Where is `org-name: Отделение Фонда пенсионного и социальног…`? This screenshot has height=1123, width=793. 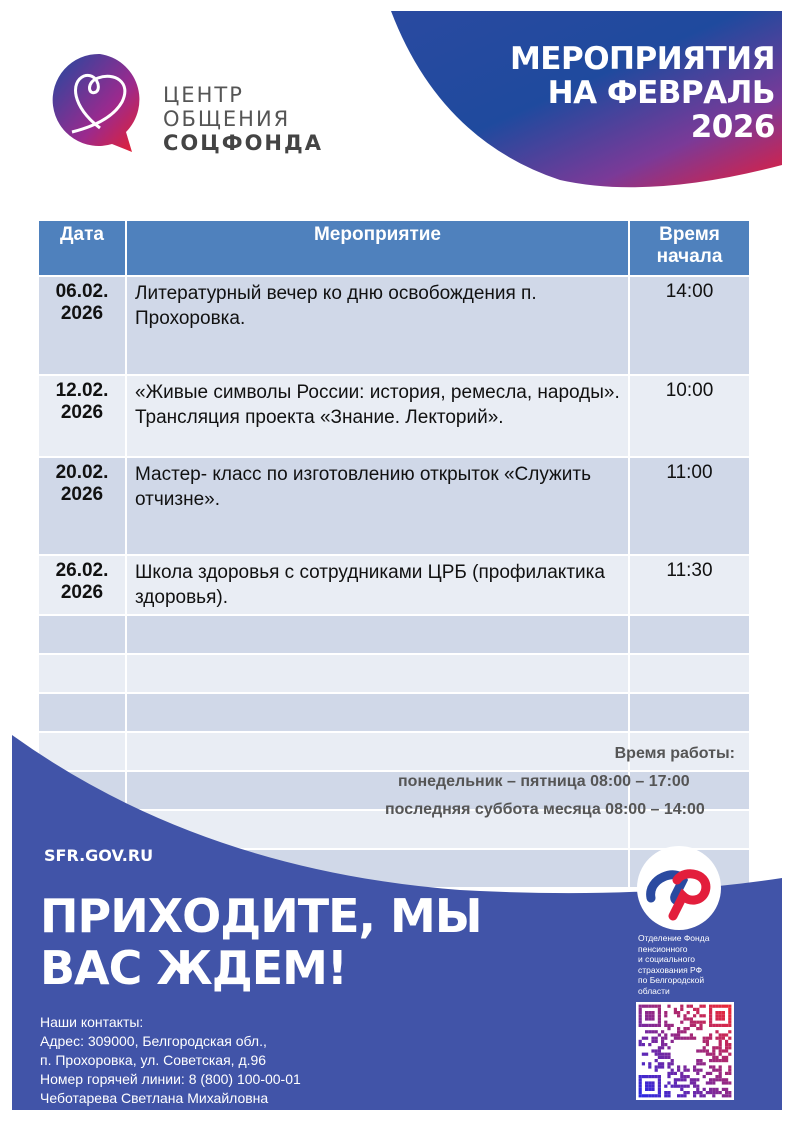 org-name: Отделение Фонда пенсионного и социальног… is located at coordinates (673, 964).